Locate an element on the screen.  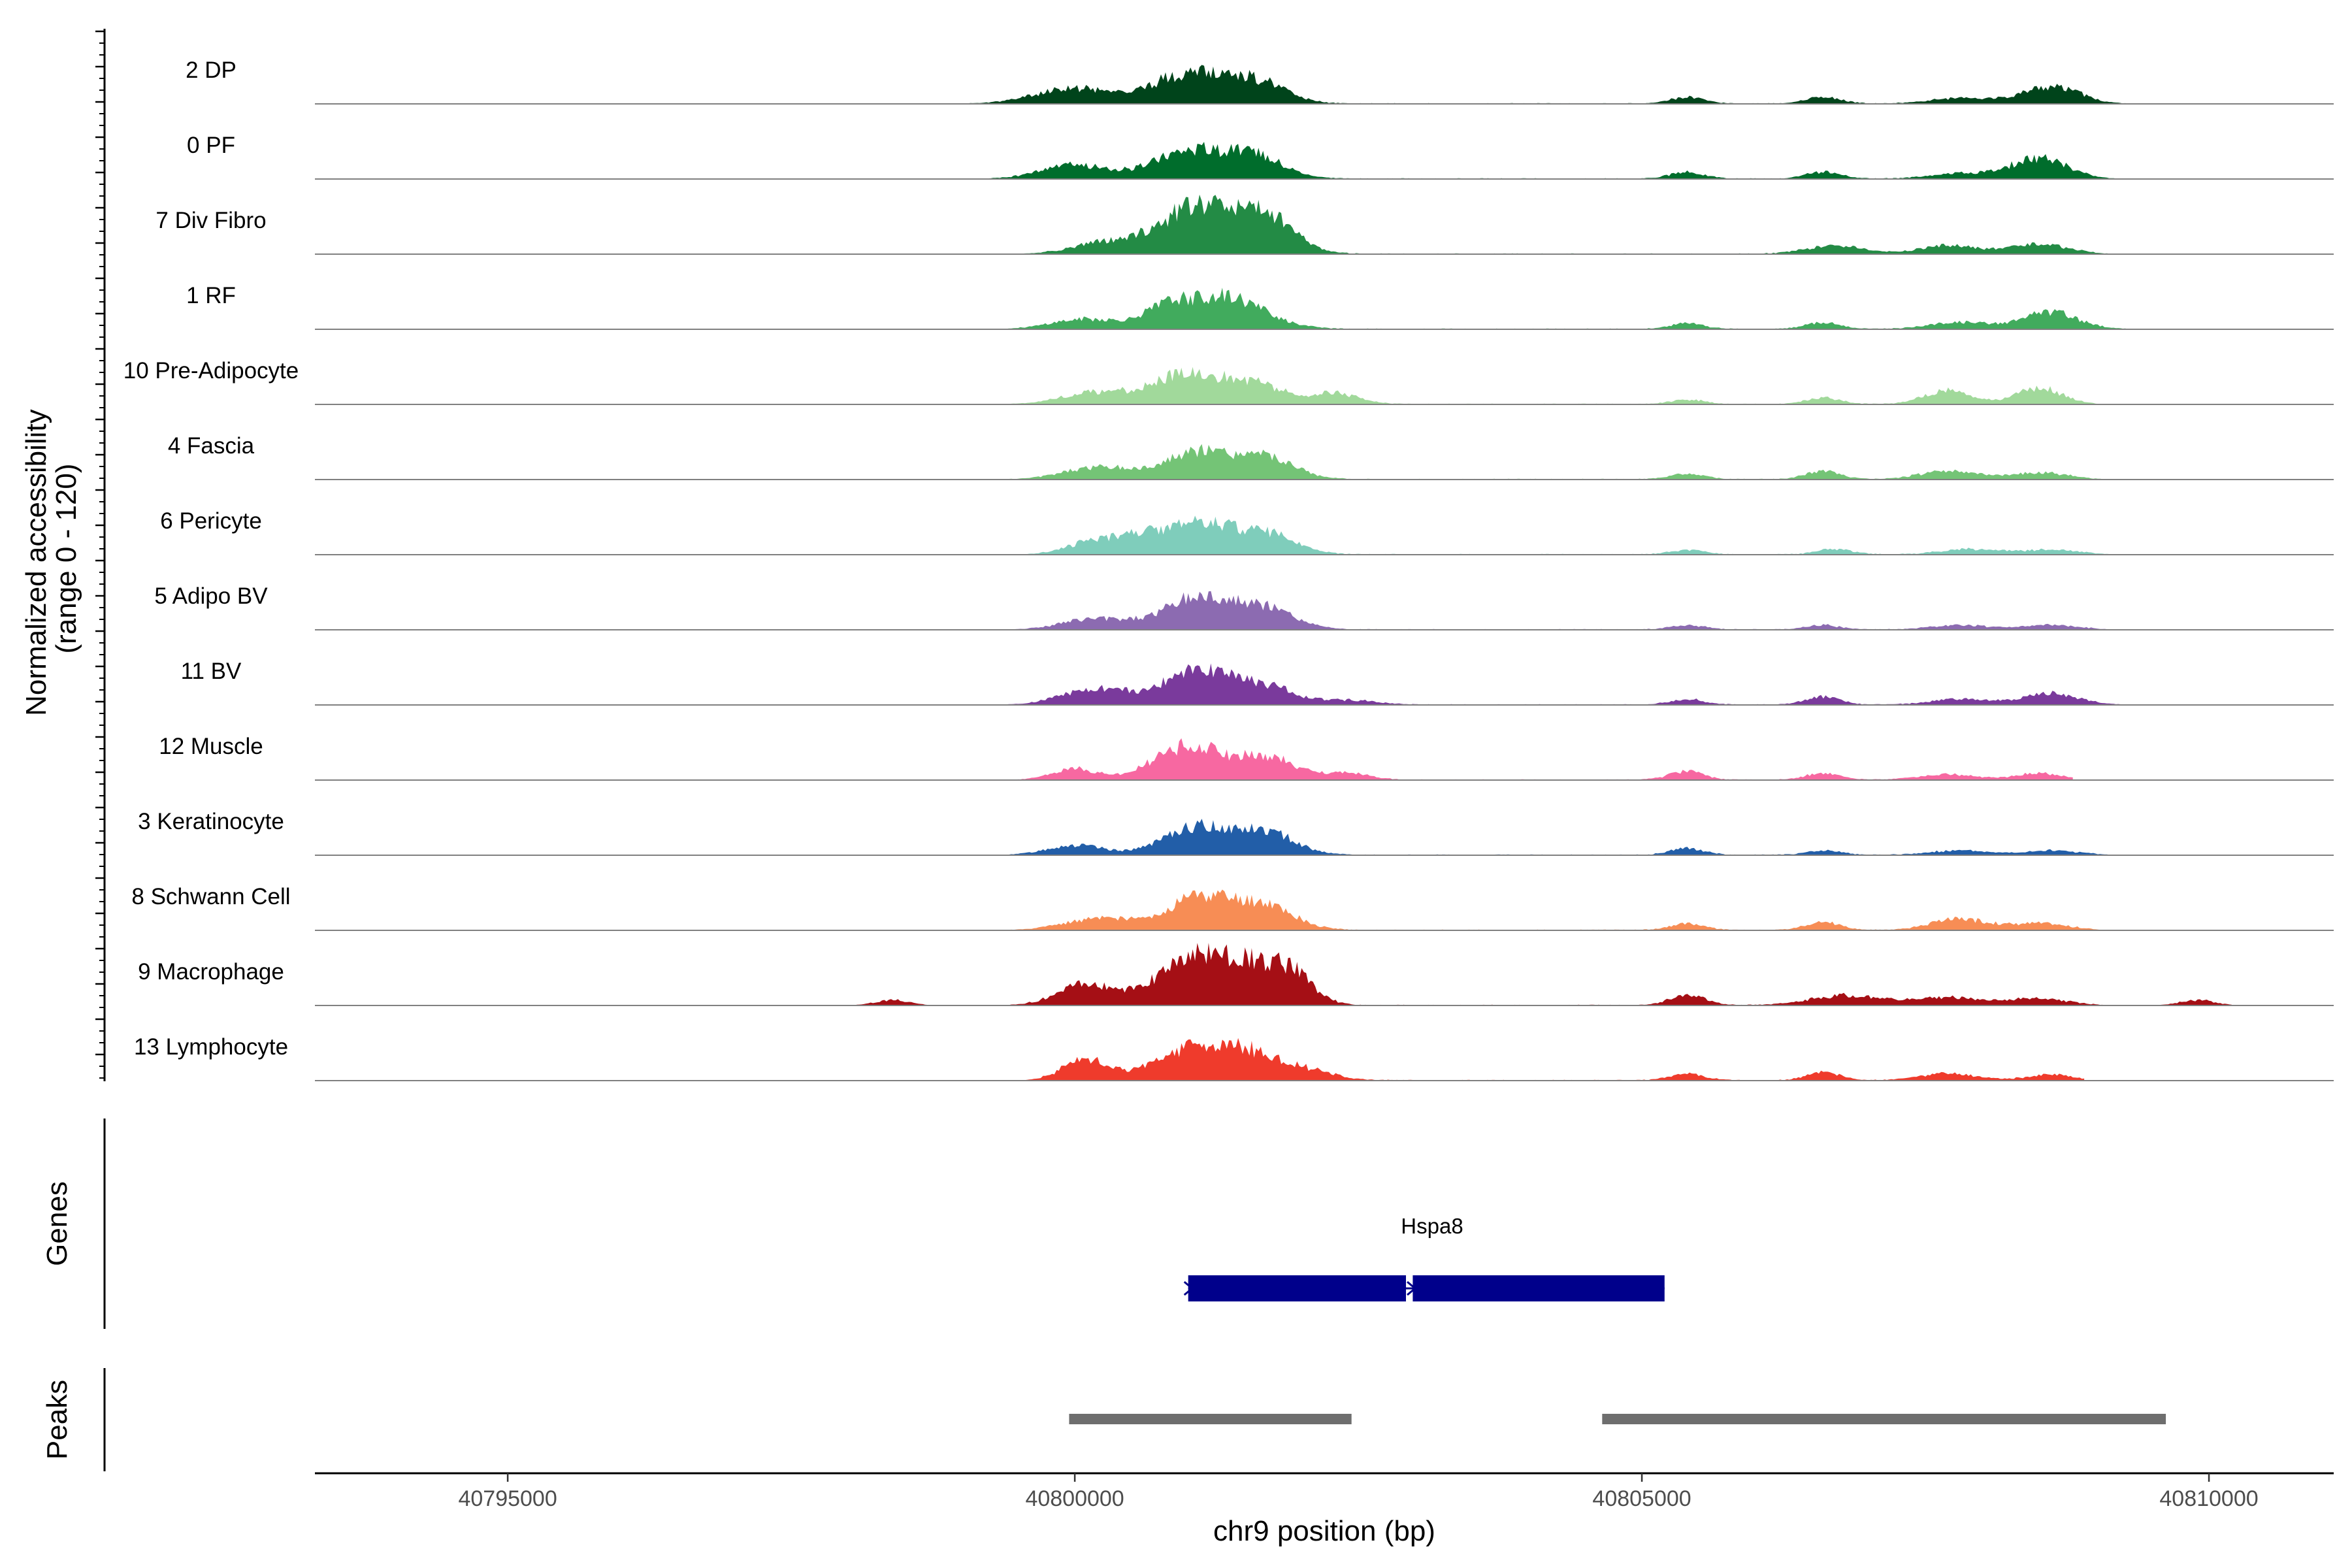
track-label: 3 Keratinocyte is located at coordinates (211, 821).